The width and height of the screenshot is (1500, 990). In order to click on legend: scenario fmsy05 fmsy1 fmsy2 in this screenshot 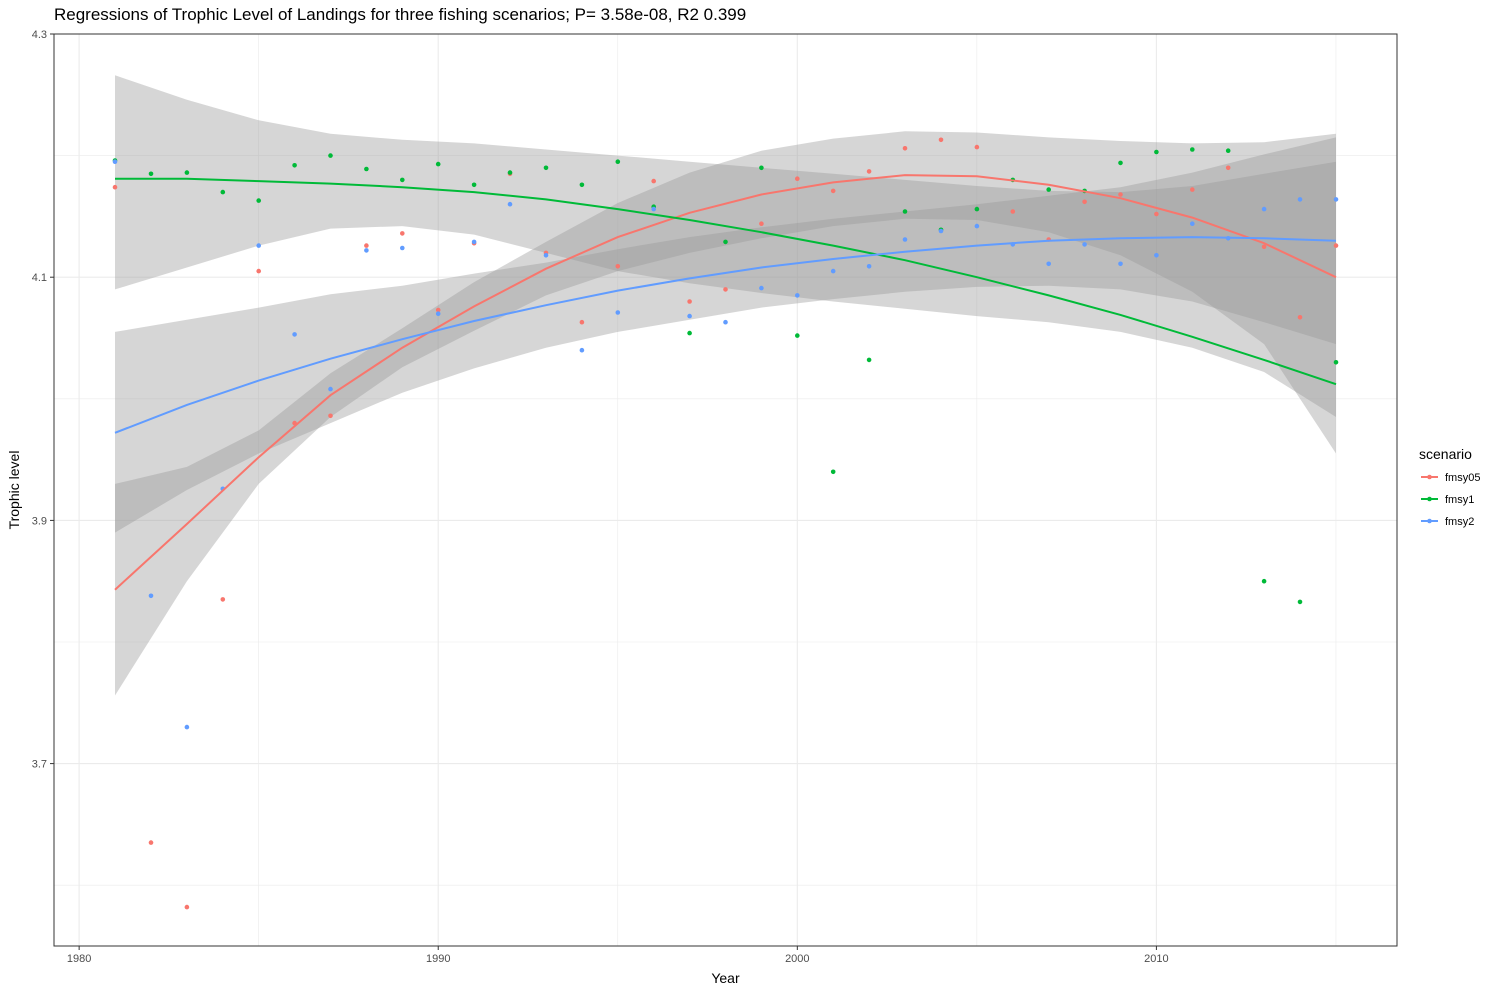, I will do `click(1449, 487)`.